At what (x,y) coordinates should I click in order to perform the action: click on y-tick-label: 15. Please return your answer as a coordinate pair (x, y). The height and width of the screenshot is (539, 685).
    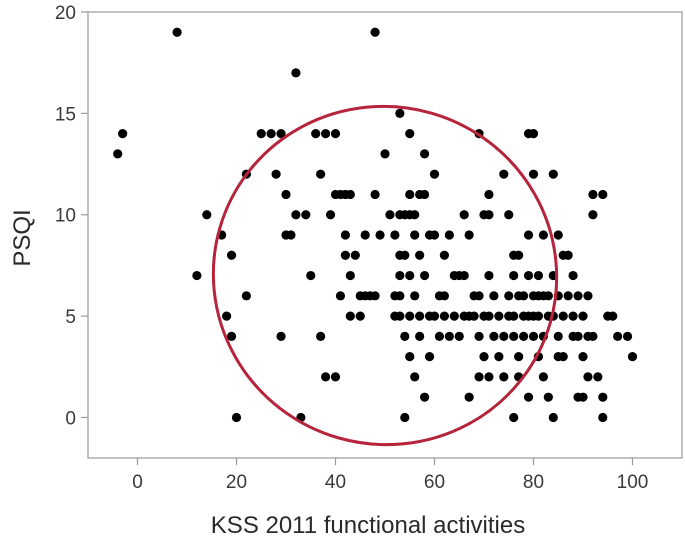
    Looking at the image, I should click on (65, 114).